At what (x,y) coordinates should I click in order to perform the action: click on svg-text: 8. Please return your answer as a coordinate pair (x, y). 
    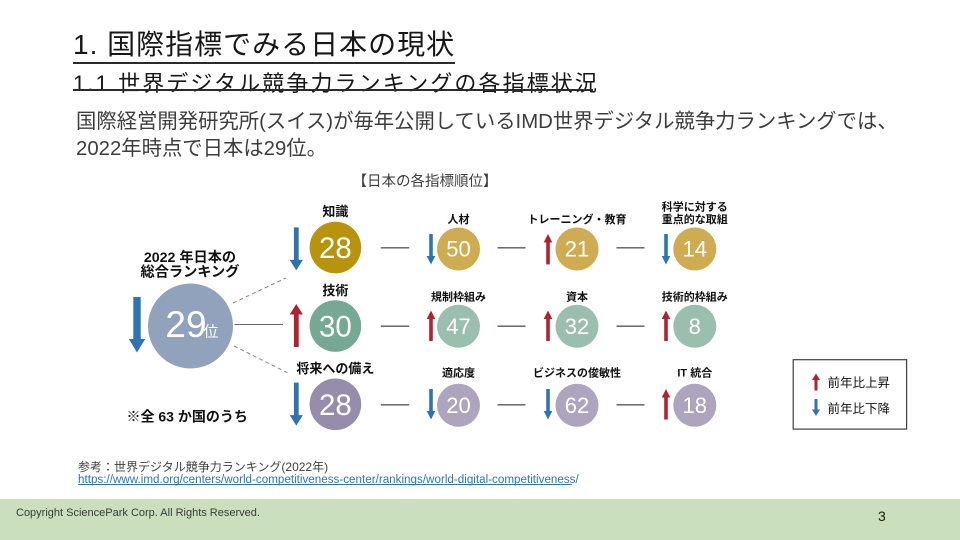
    Looking at the image, I should click on (695, 326).